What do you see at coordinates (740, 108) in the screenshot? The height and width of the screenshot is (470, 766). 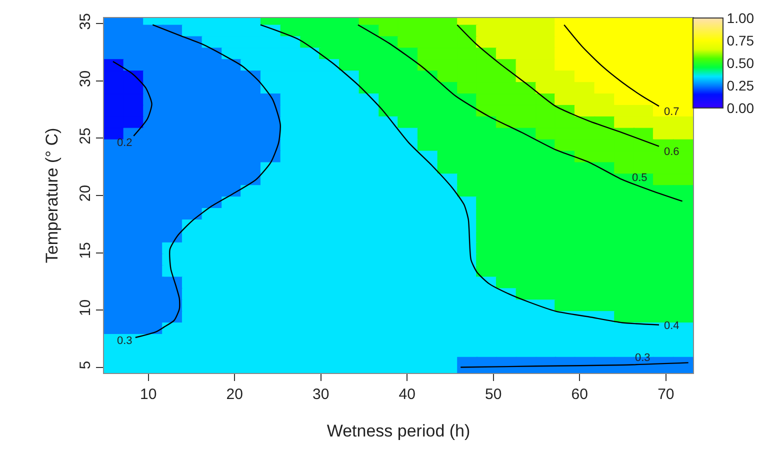 I see `color-bar-label: 0.00` at bounding box center [740, 108].